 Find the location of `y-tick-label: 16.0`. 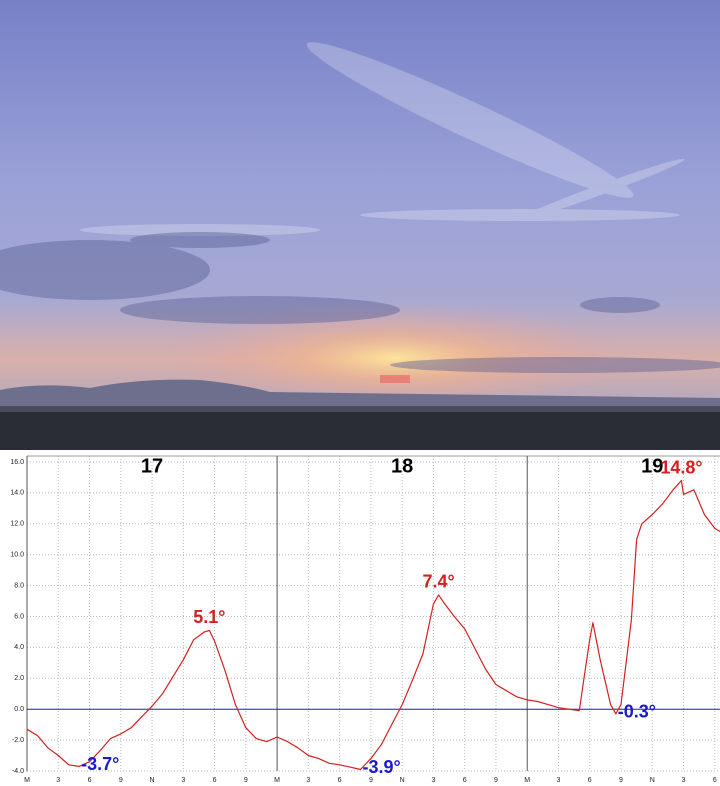

y-tick-label: 16.0 is located at coordinates (17, 462).